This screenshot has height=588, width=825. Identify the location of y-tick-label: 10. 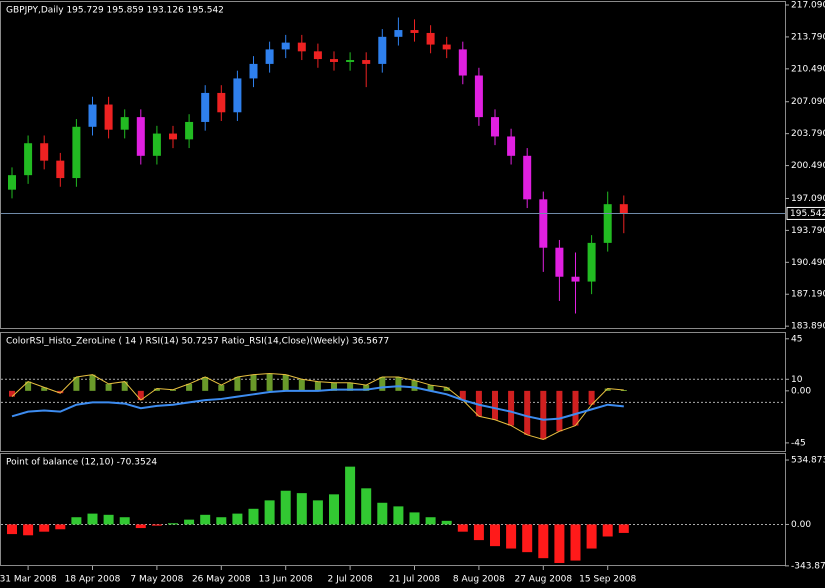
(797, 380).